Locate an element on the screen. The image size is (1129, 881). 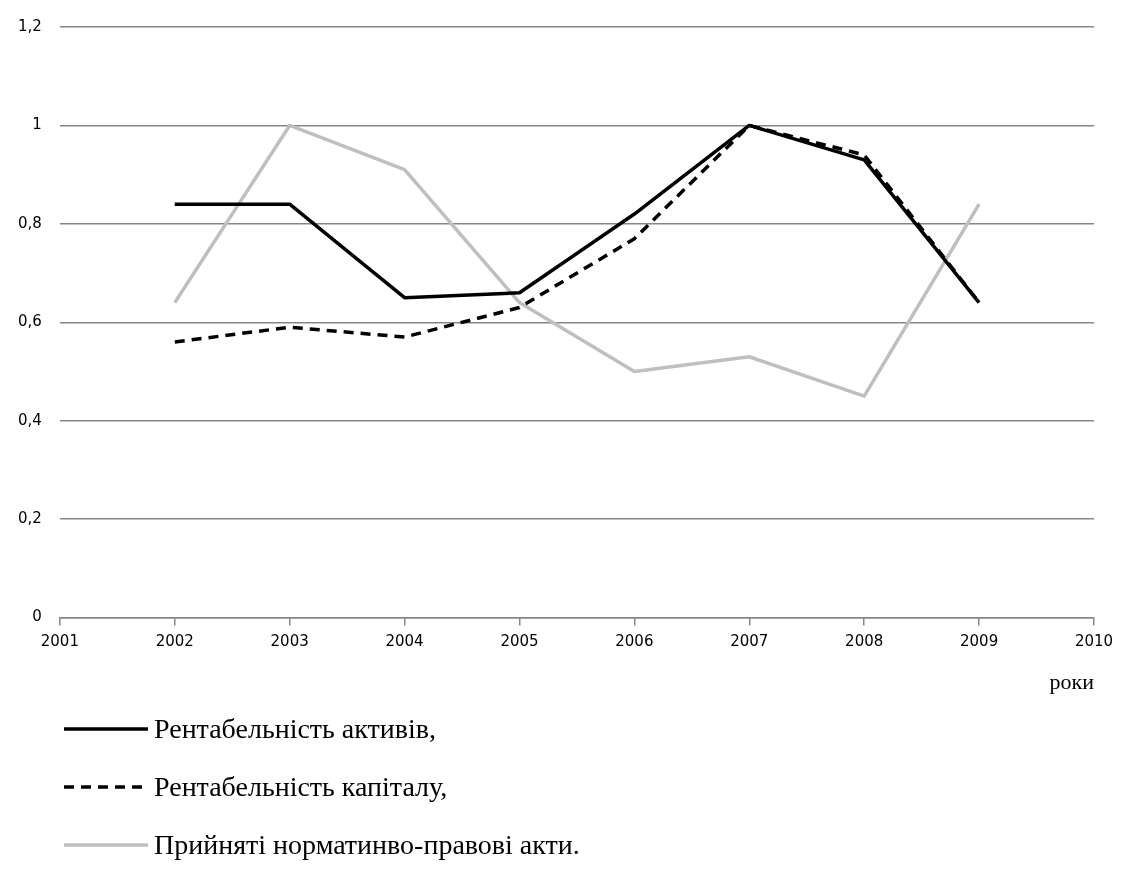
y-tick-label: 1,2 is located at coordinates (30, 25).